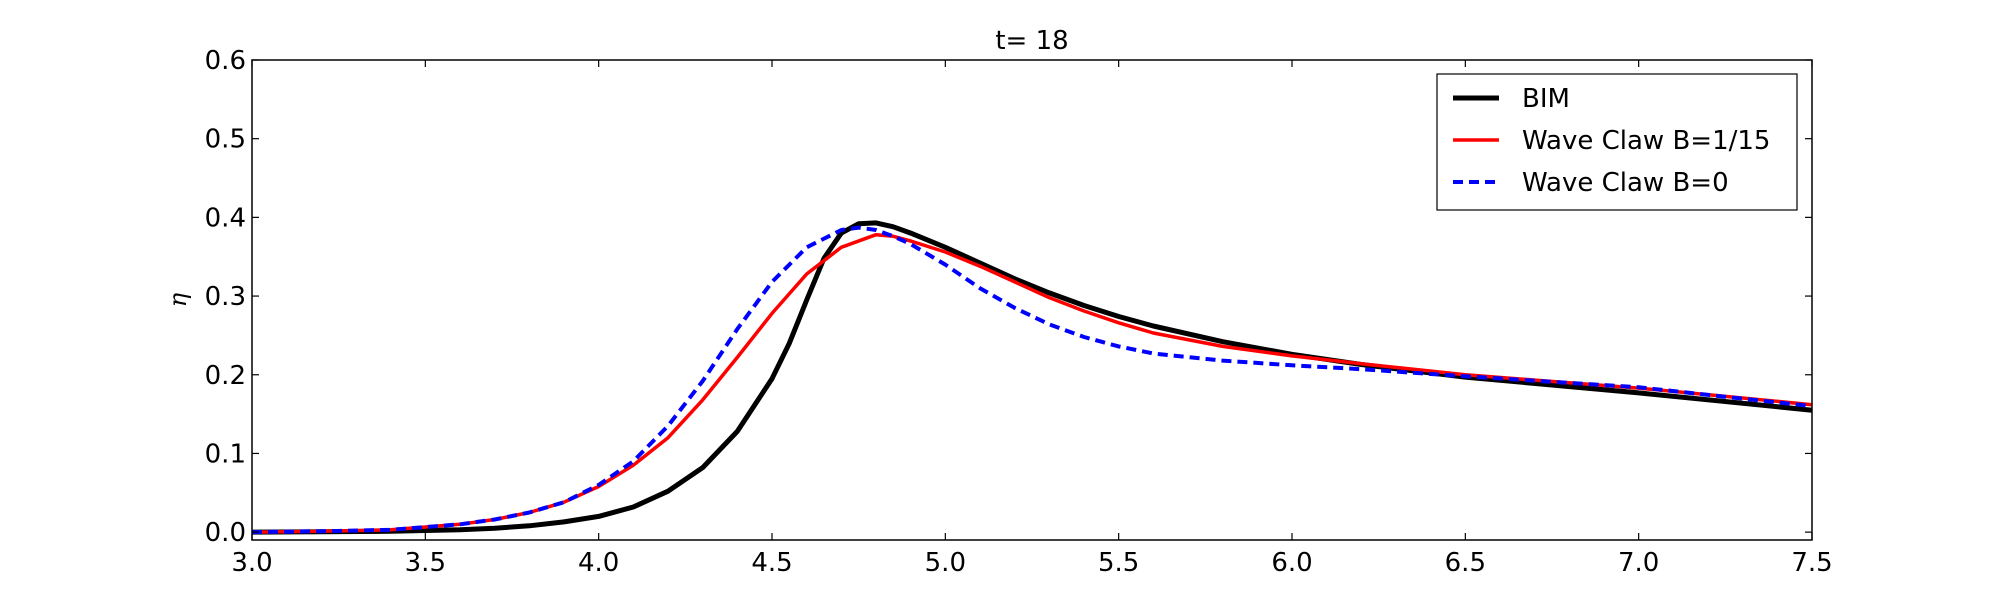 Image resolution: width=2000 pixels, height=600 pixels. What do you see at coordinates (1546, 99) in the screenshot?
I see `legend-label-0: BIM` at bounding box center [1546, 99].